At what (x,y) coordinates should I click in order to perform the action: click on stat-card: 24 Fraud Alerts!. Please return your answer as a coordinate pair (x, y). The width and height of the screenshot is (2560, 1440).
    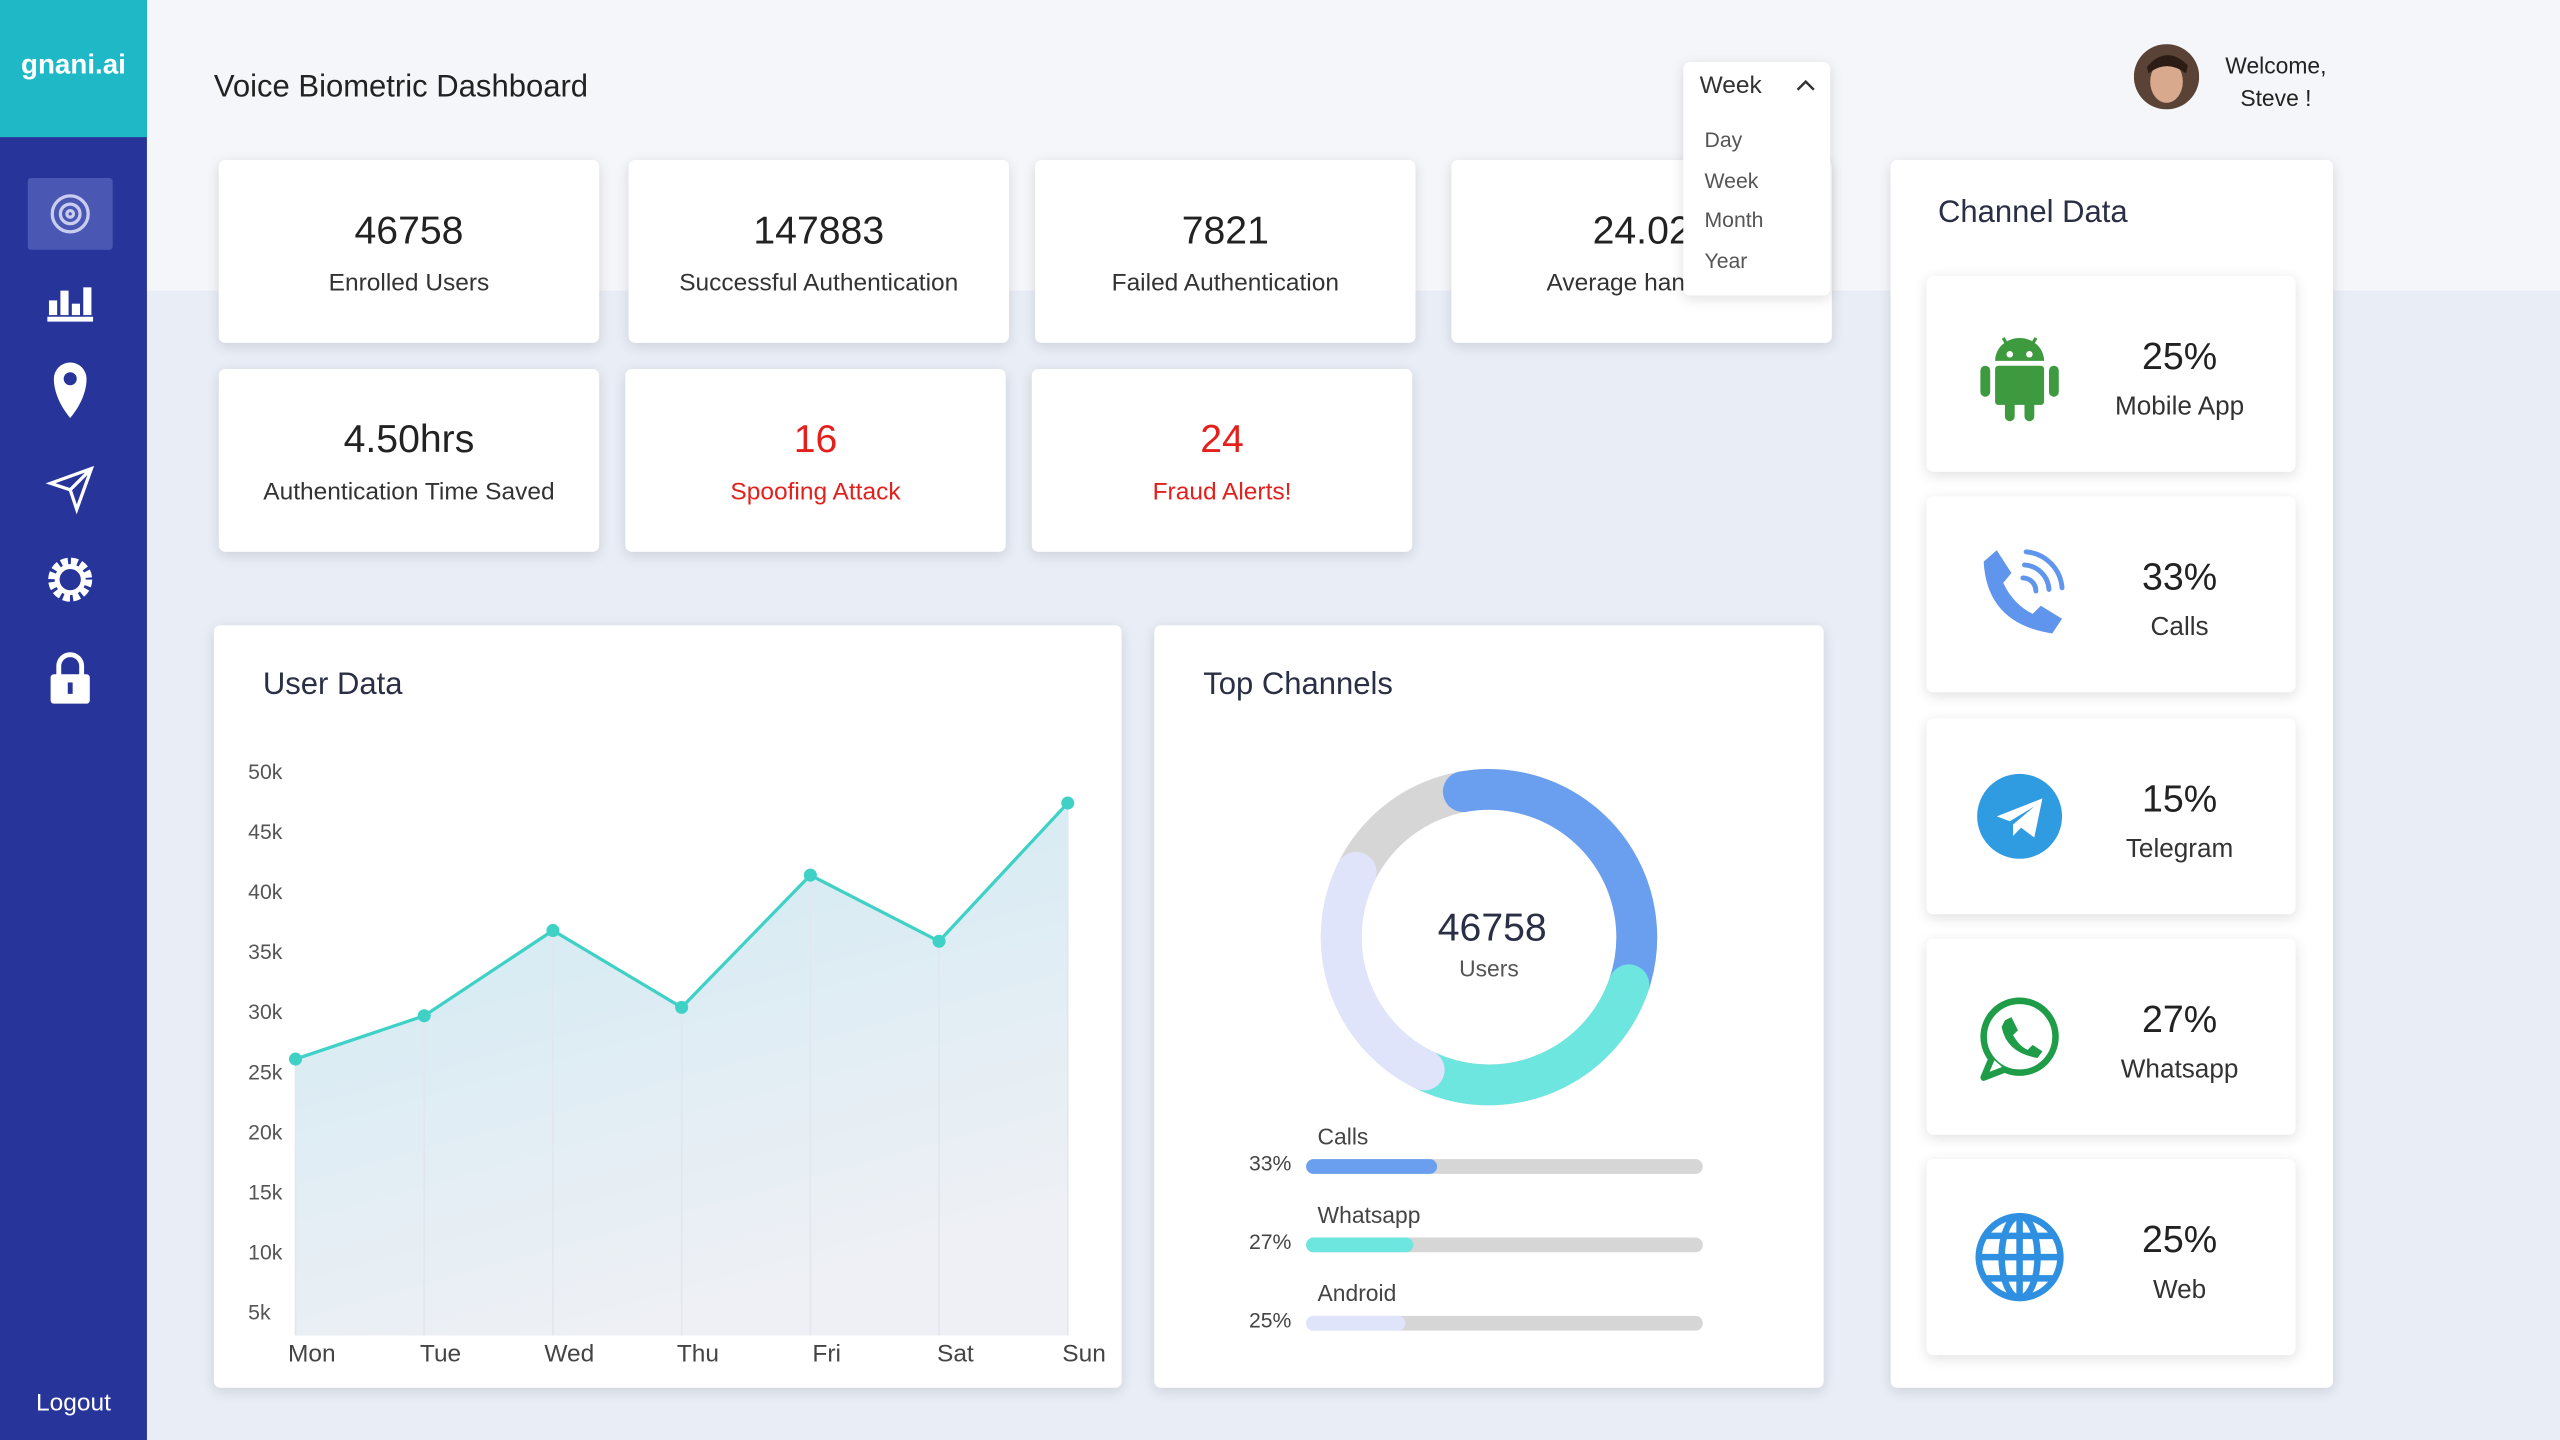
    Looking at the image, I should click on (1222, 460).